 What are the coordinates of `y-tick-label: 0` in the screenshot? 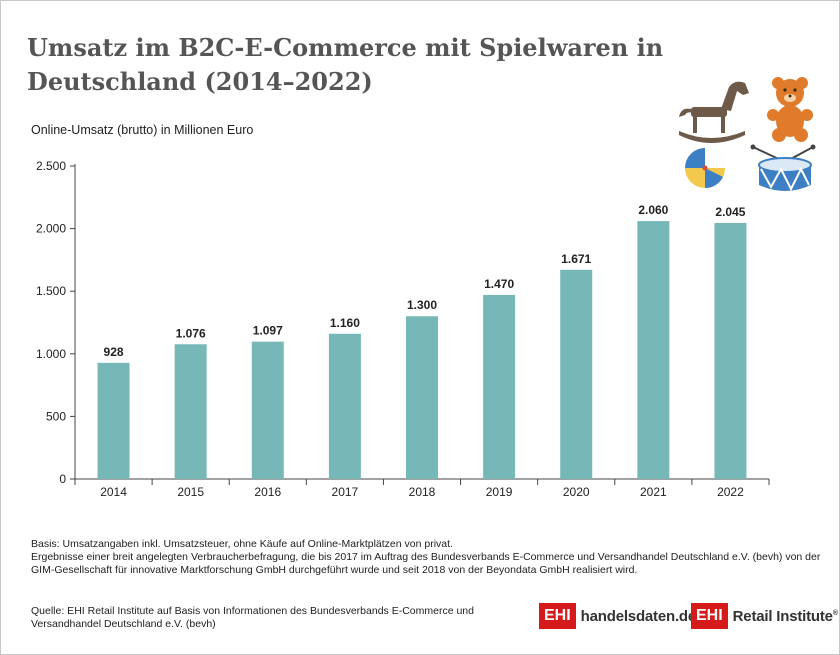 It's located at (62, 479).